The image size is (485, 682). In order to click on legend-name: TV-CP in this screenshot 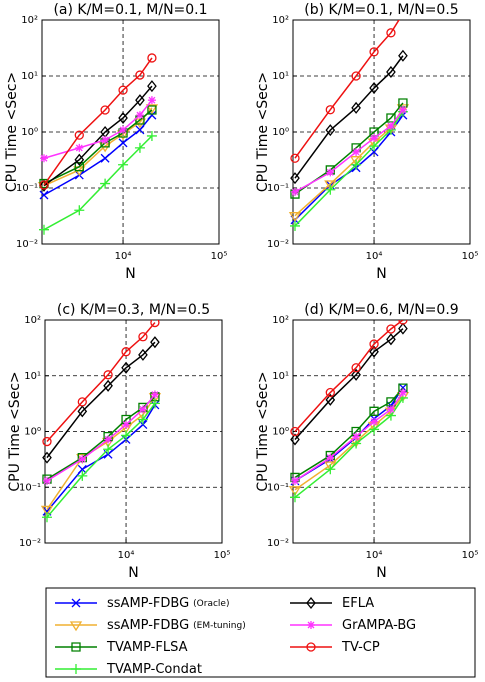, I will do `click(360, 647)`.